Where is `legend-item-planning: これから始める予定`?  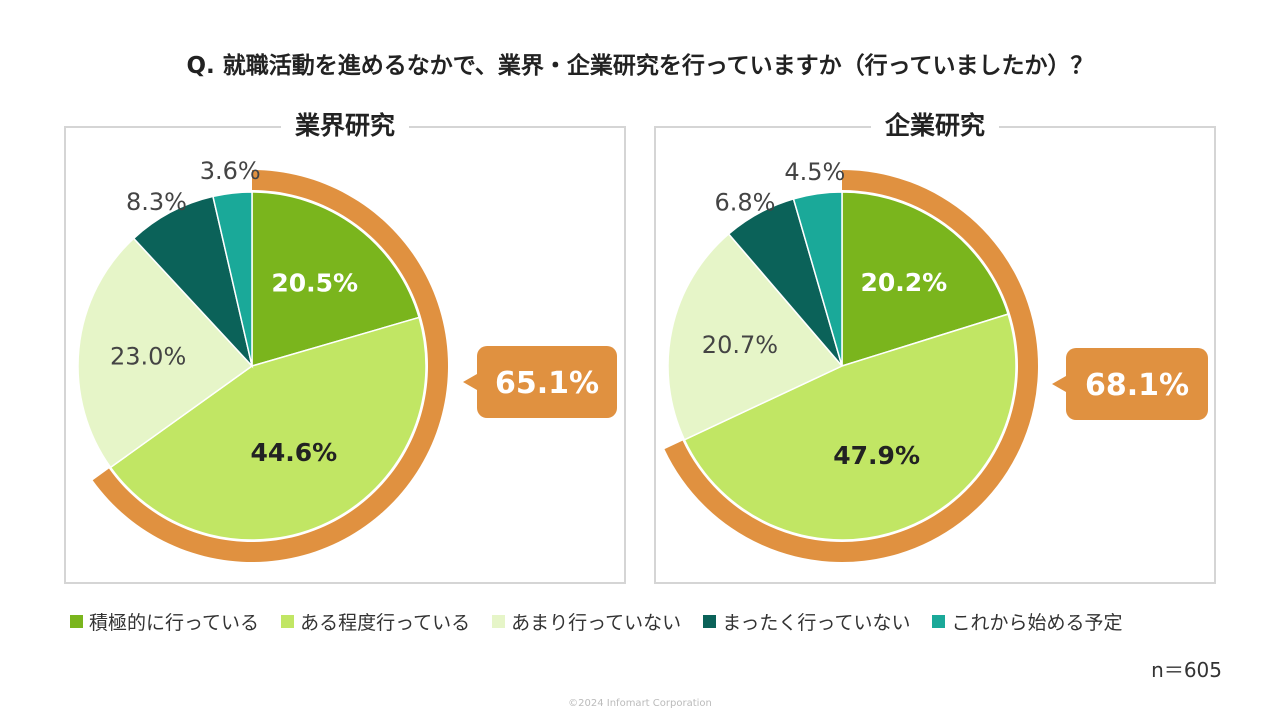 legend-item-planning: これから始める予定 is located at coordinates (1027, 621).